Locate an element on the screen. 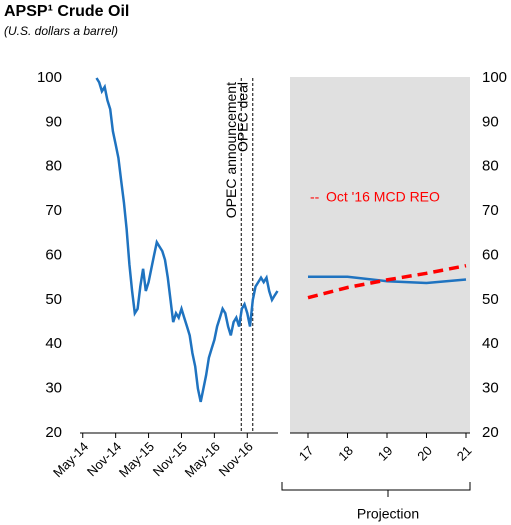 This screenshot has width=511, height=525. x-tick-label: Nov-16 is located at coordinates (236, 459).